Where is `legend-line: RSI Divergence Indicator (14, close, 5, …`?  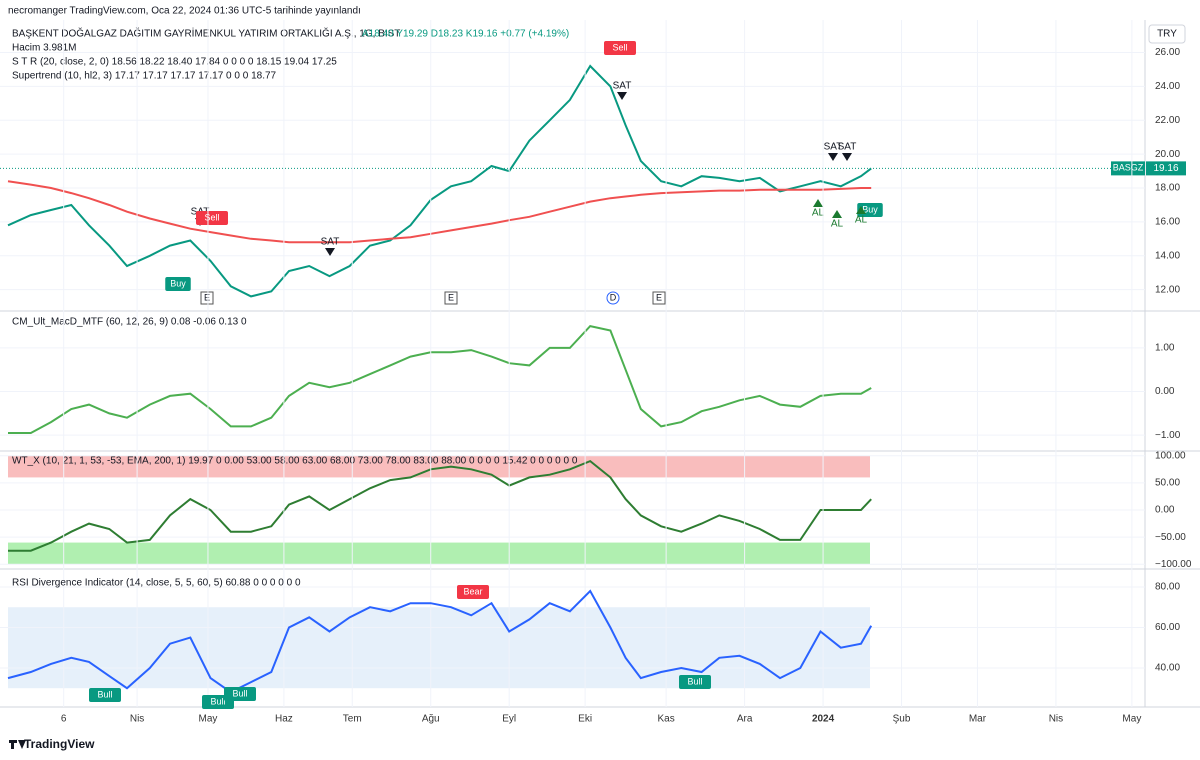
legend-line: RSI Divergence Indicator (14, close, 5, … is located at coordinates (156, 583).